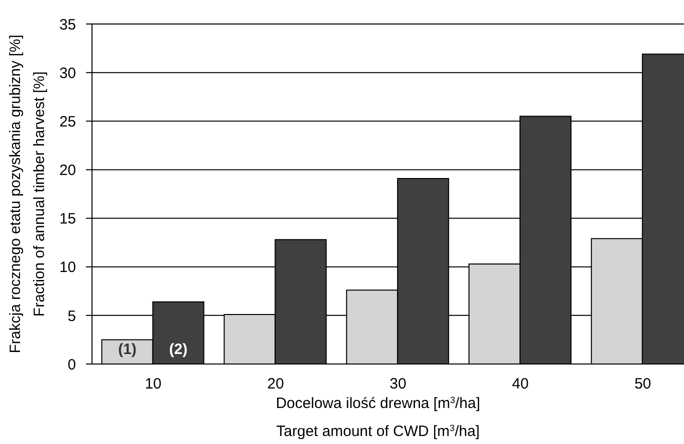 The height and width of the screenshot is (444, 684). I want to click on series-label: (2), so click(178, 349).